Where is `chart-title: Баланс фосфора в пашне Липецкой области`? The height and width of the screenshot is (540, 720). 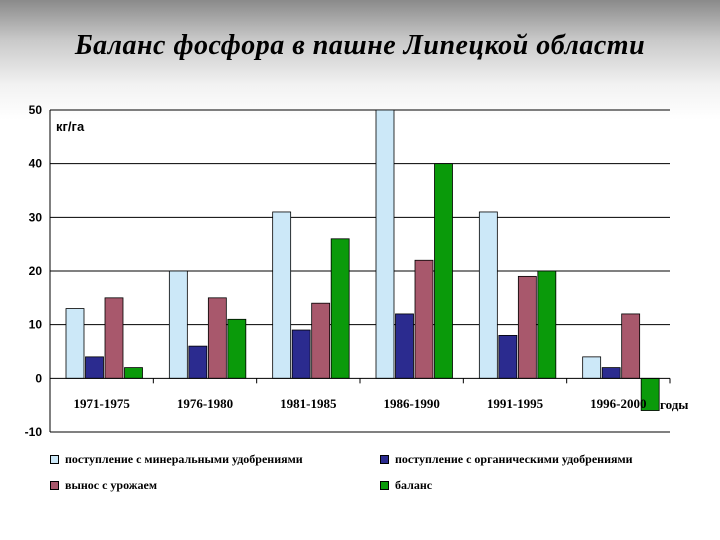 chart-title: Баланс фосфора в пашне Липецкой области is located at coordinates (360, 45).